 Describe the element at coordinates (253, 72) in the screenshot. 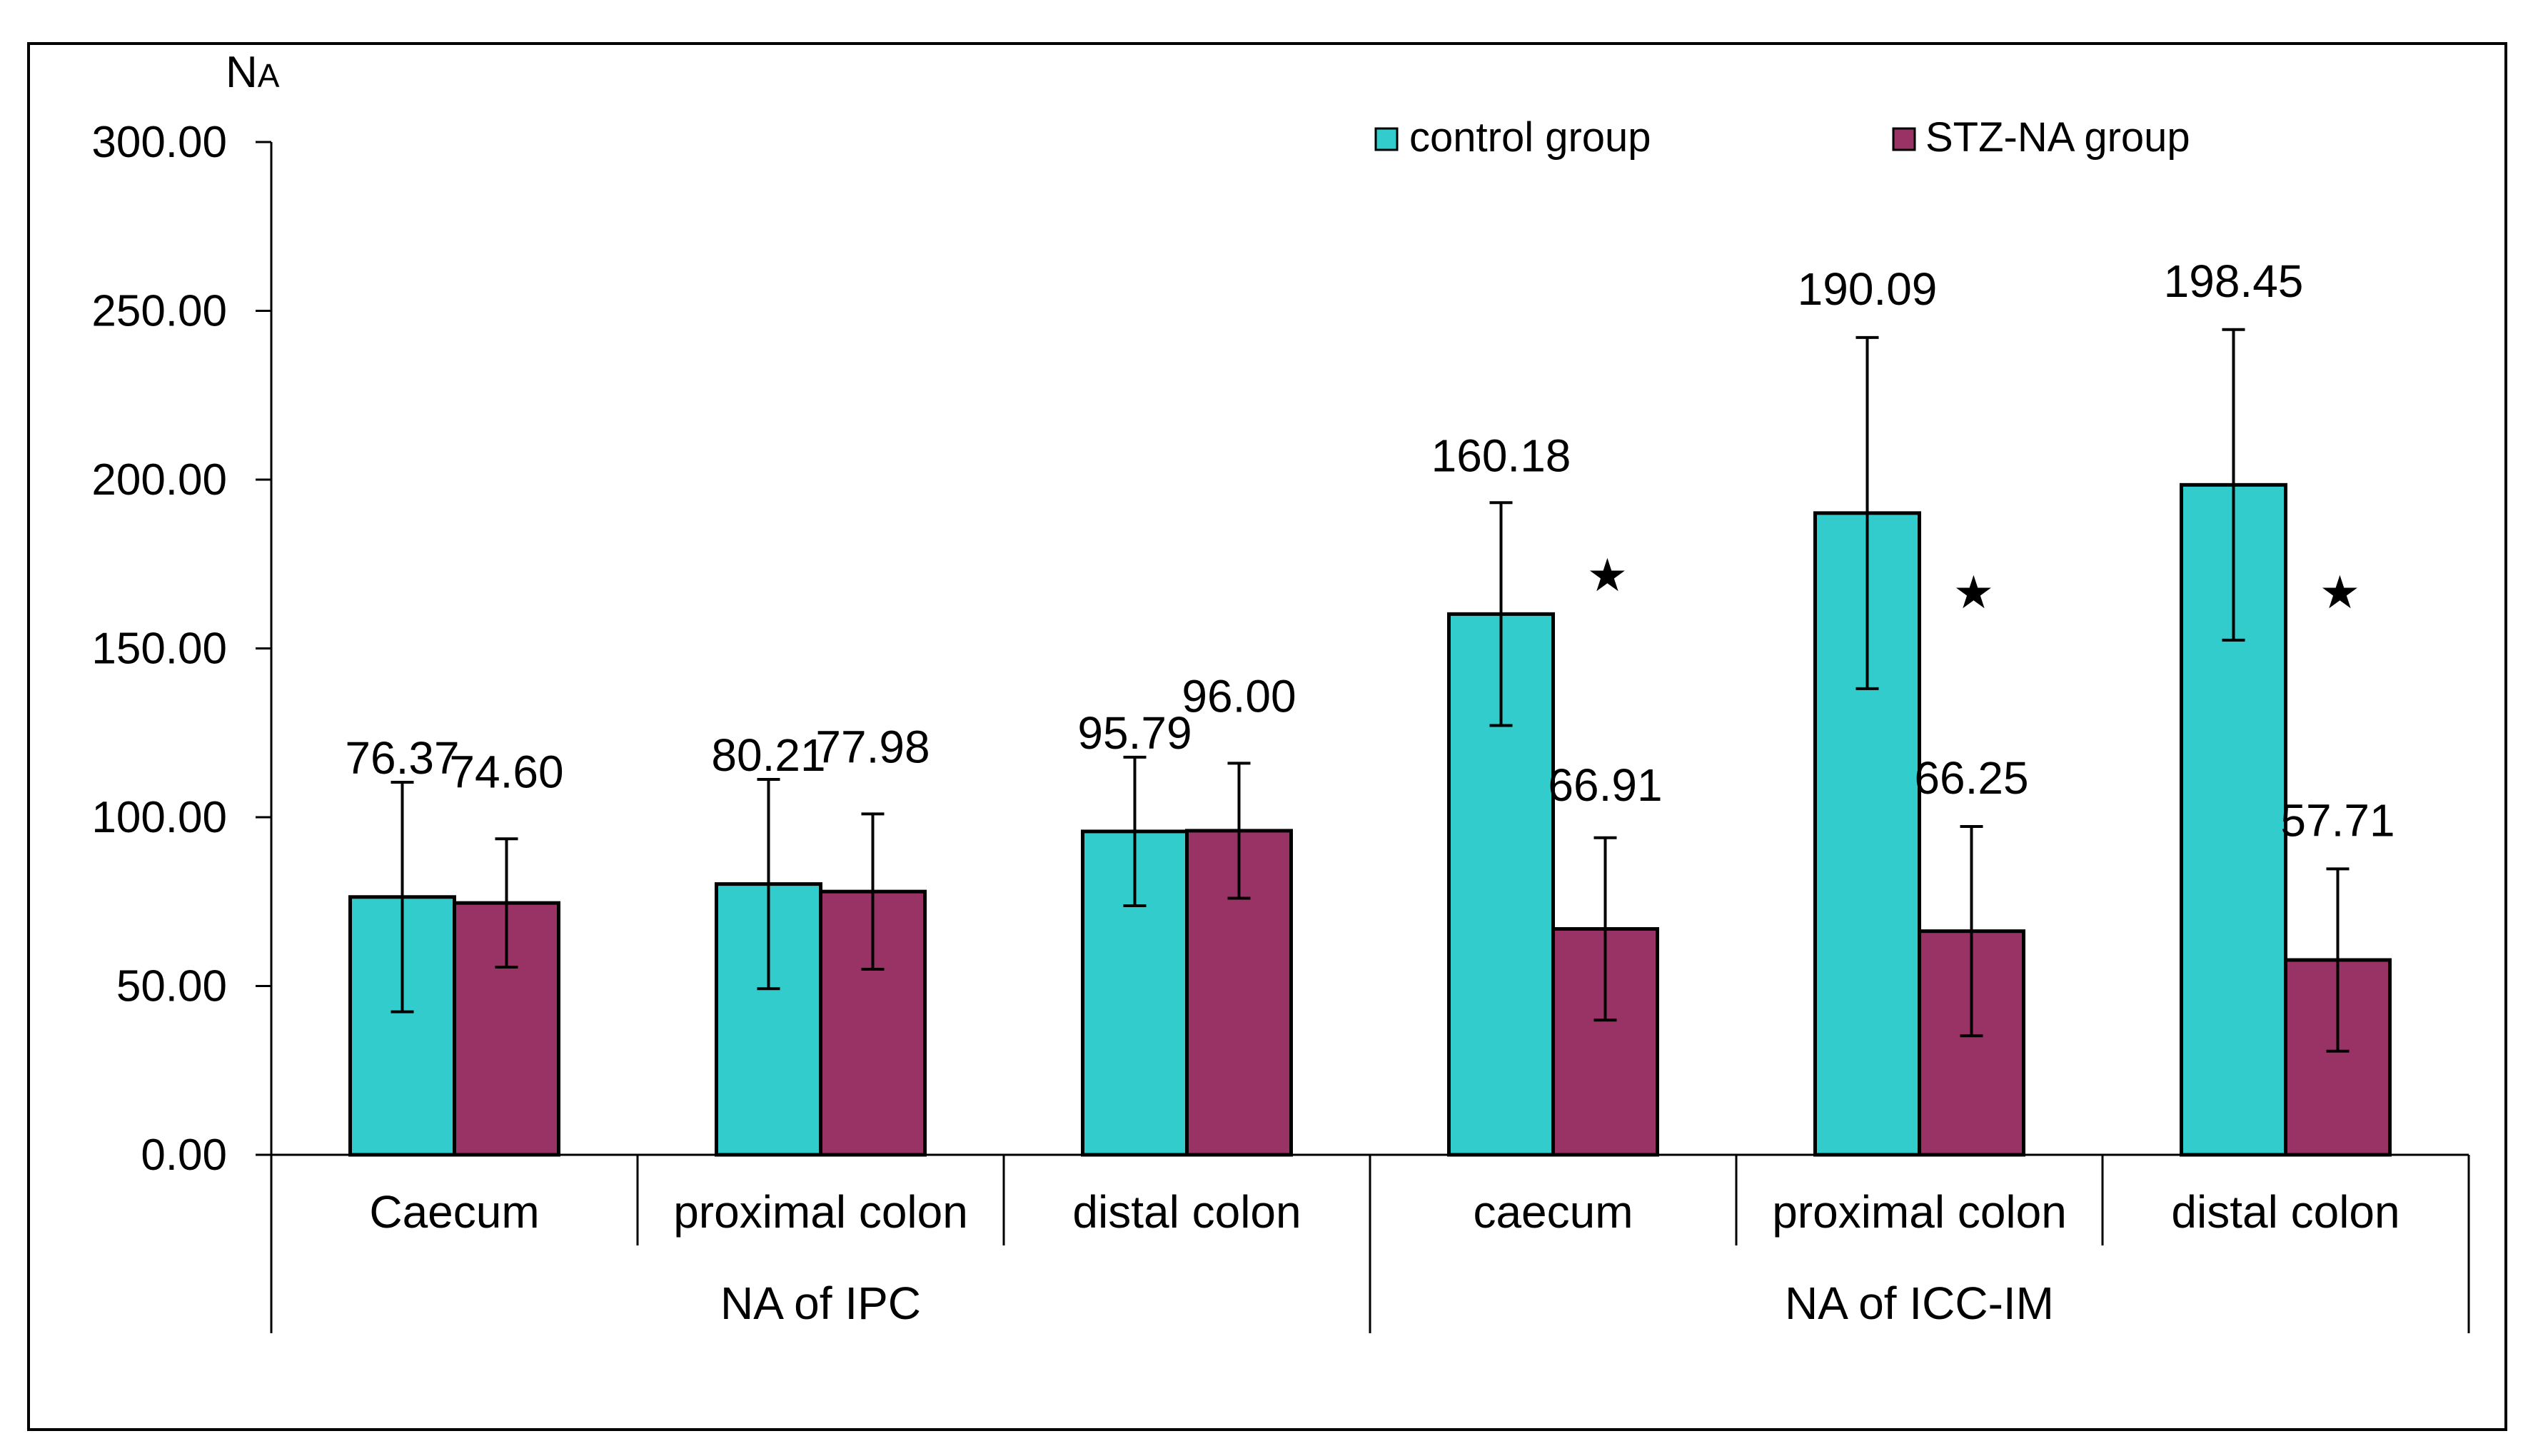

I see `y-axis-title: NA` at that location.